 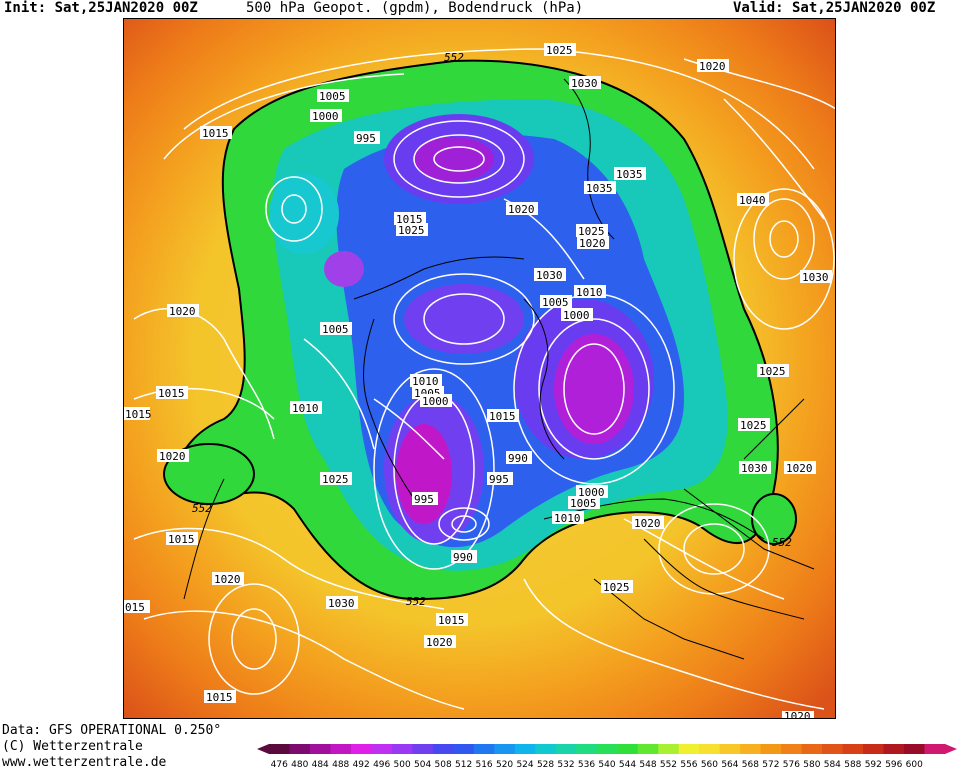 What do you see at coordinates (454, 159) in the screenshot?
I see `low-core-north-inner` at bounding box center [454, 159].